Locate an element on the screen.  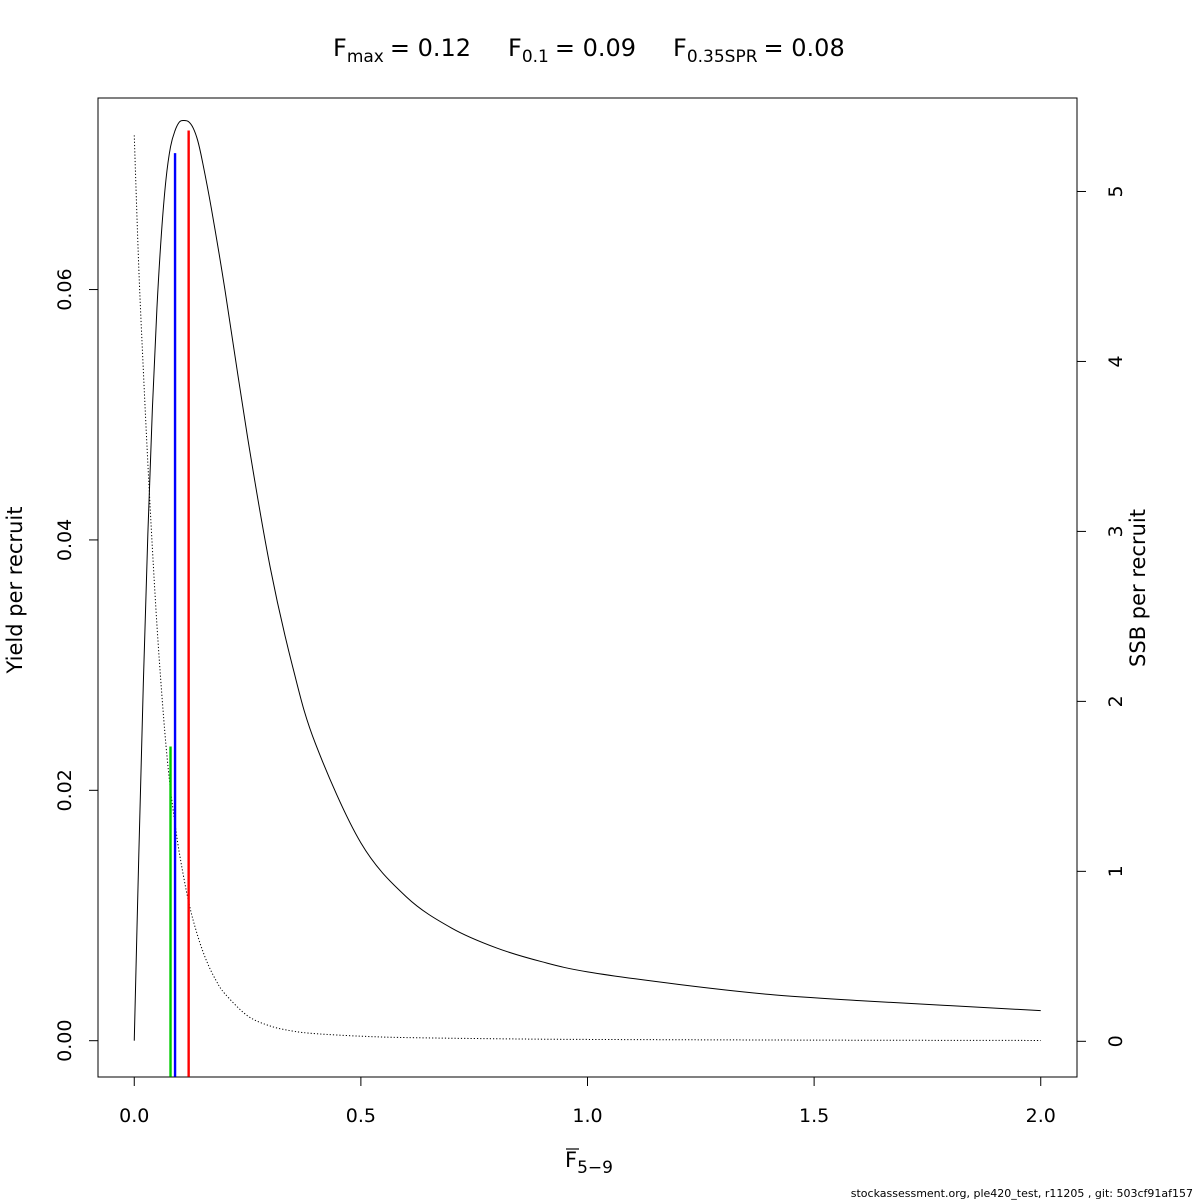
y-right-tick-label: 5 is located at coordinates (1116, 191).